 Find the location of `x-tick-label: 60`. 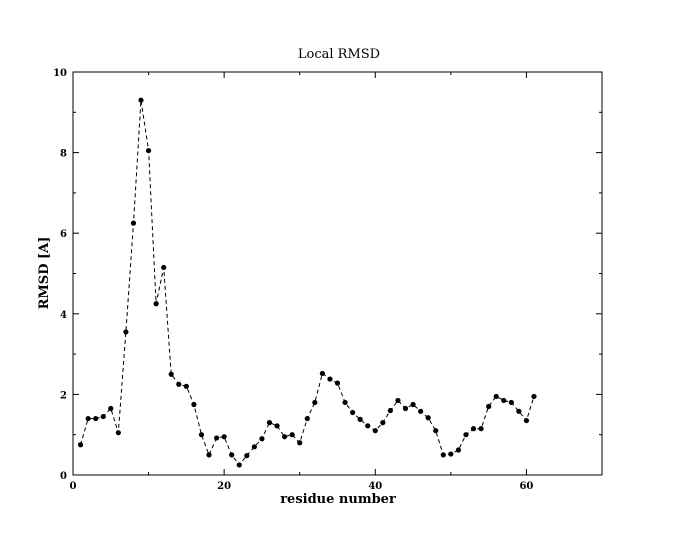

x-tick-label: 60 is located at coordinates (526, 486).